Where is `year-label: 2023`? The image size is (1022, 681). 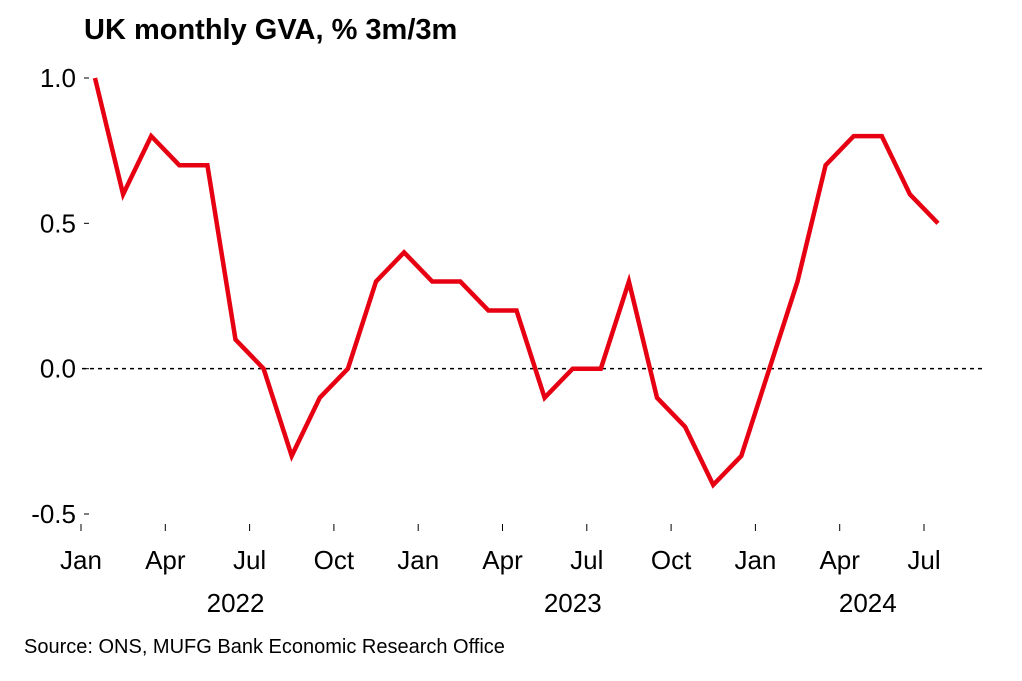 year-label: 2023 is located at coordinates (573, 603).